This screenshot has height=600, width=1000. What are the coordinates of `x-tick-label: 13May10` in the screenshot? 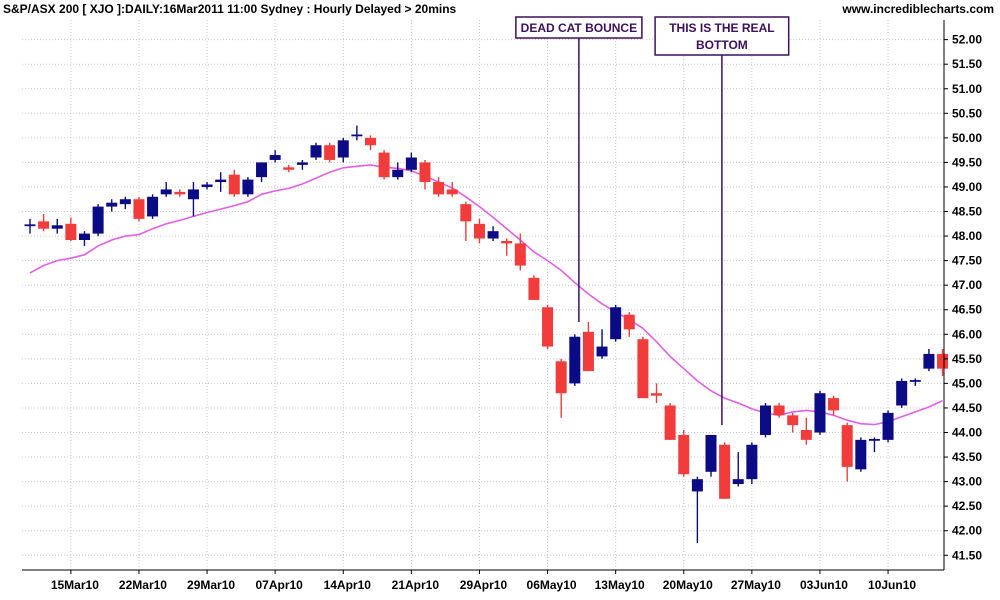 It's located at (620, 585).